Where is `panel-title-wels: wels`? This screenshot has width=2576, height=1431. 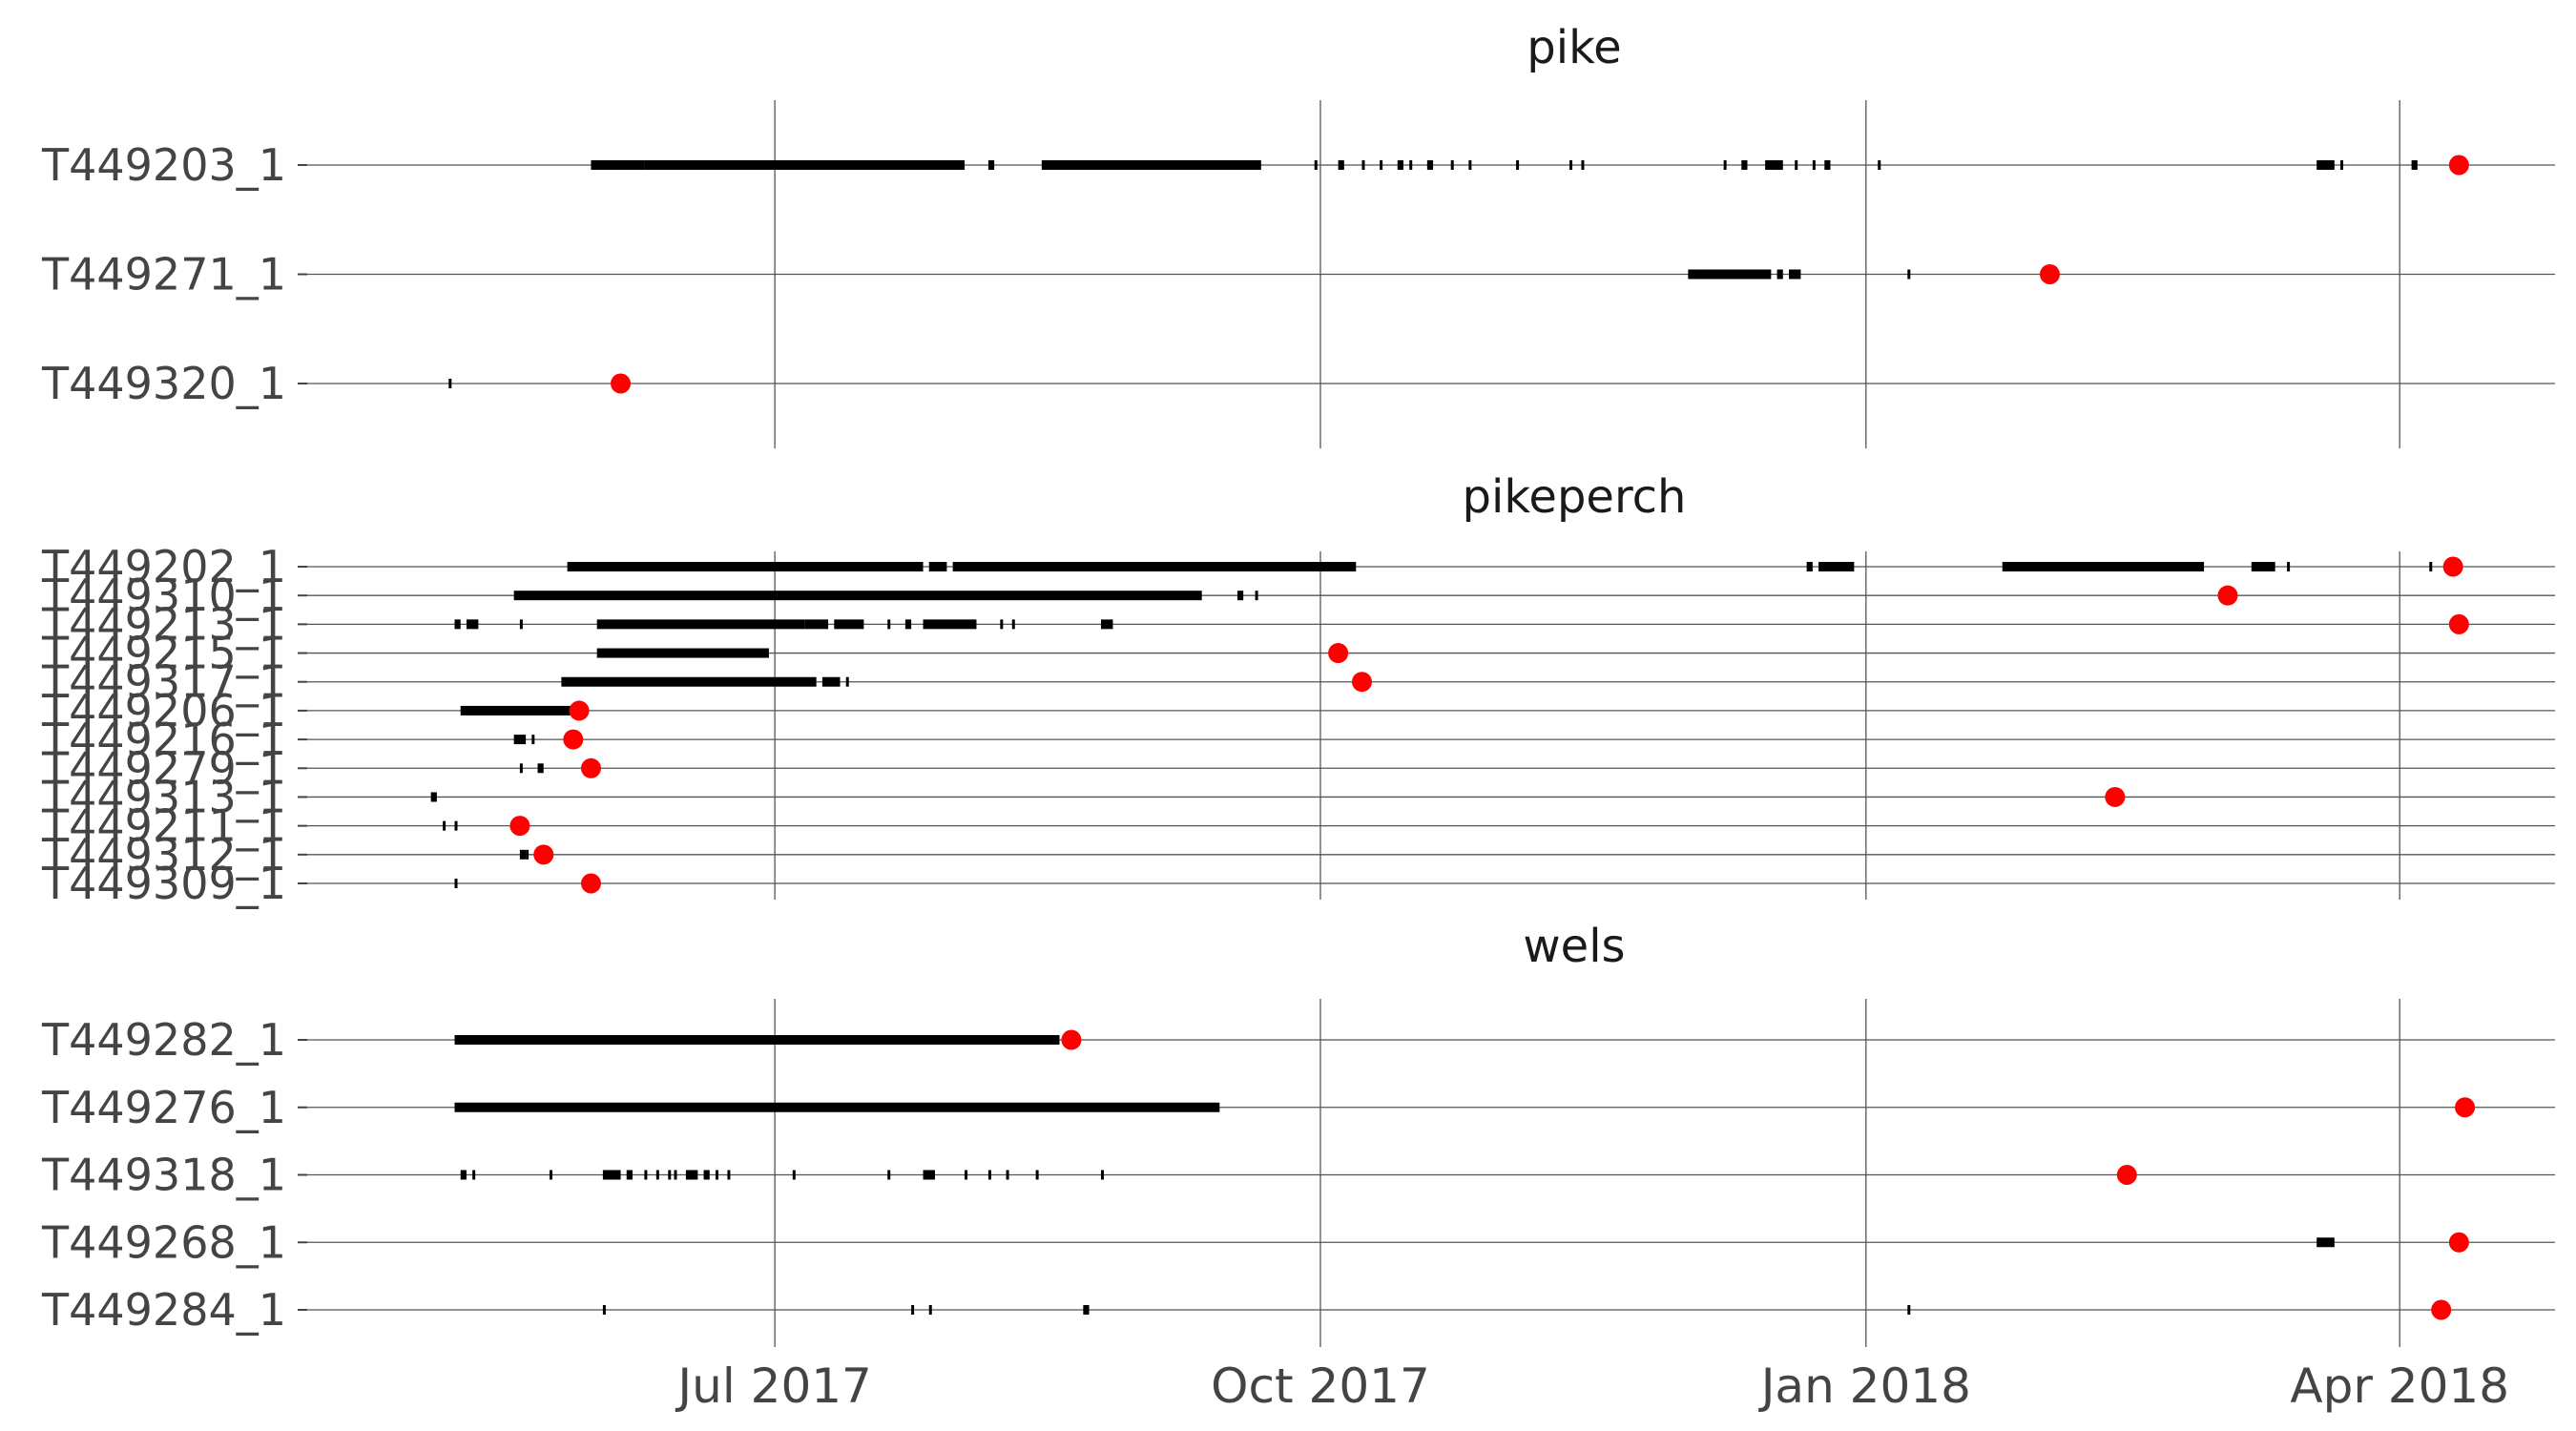 panel-title-wels: wels is located at coordinates (1574, 946).